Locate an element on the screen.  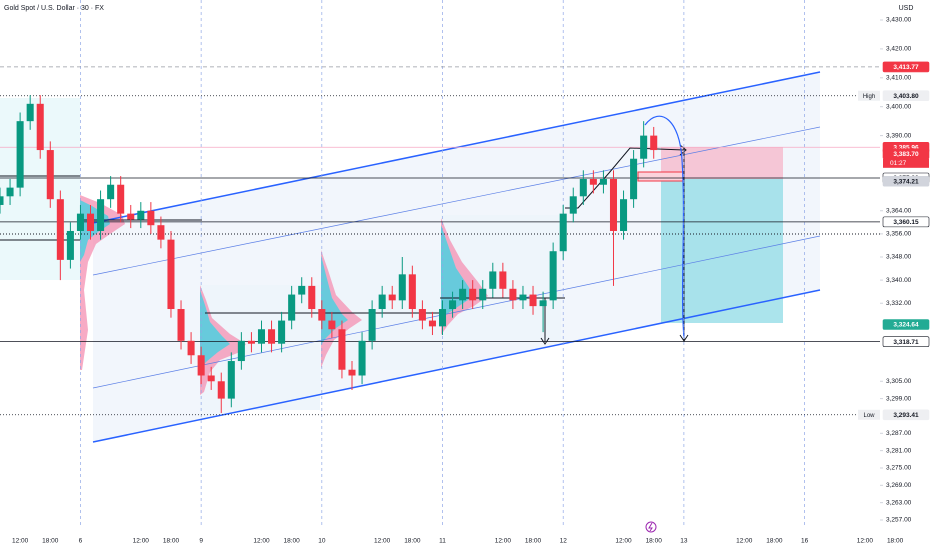
tag-label: Low is located at coordinates (869, 416).